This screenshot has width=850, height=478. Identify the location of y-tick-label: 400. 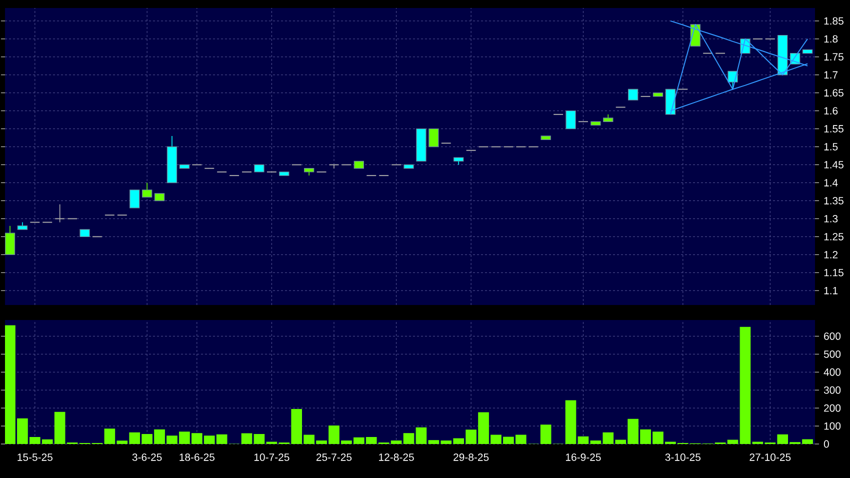
(832, 372).